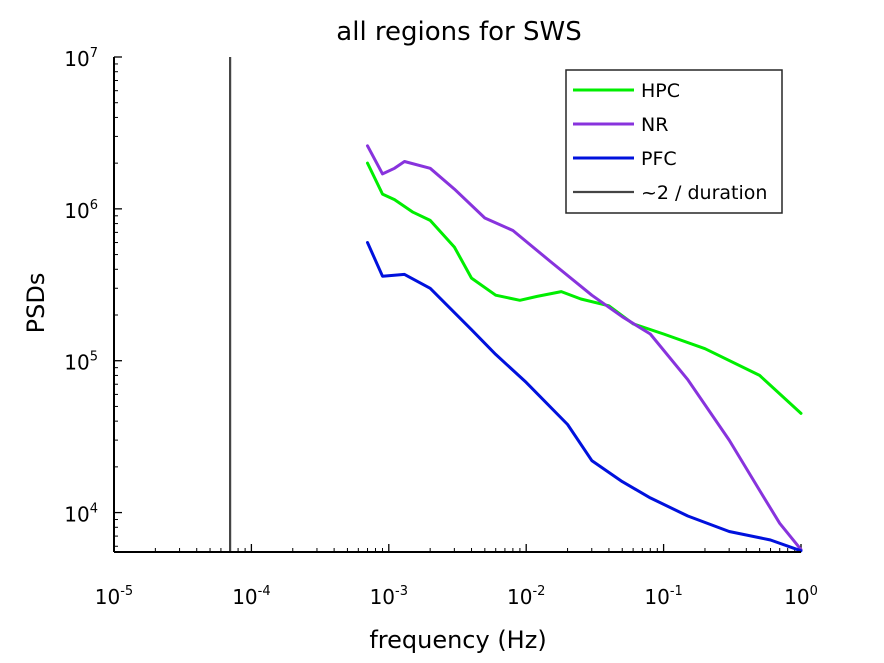 This screenshot has height=663, width=884. I want to click on x-tick-label: 10⁻⁵, so click(114, 596).